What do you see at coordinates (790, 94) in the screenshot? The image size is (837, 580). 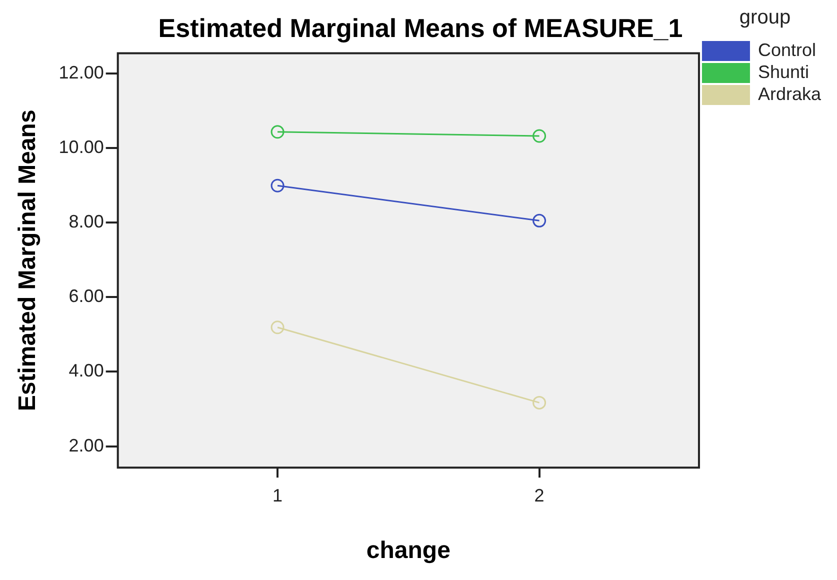 I see `legend-label: Ardraka` at bounding box center [790, 94].